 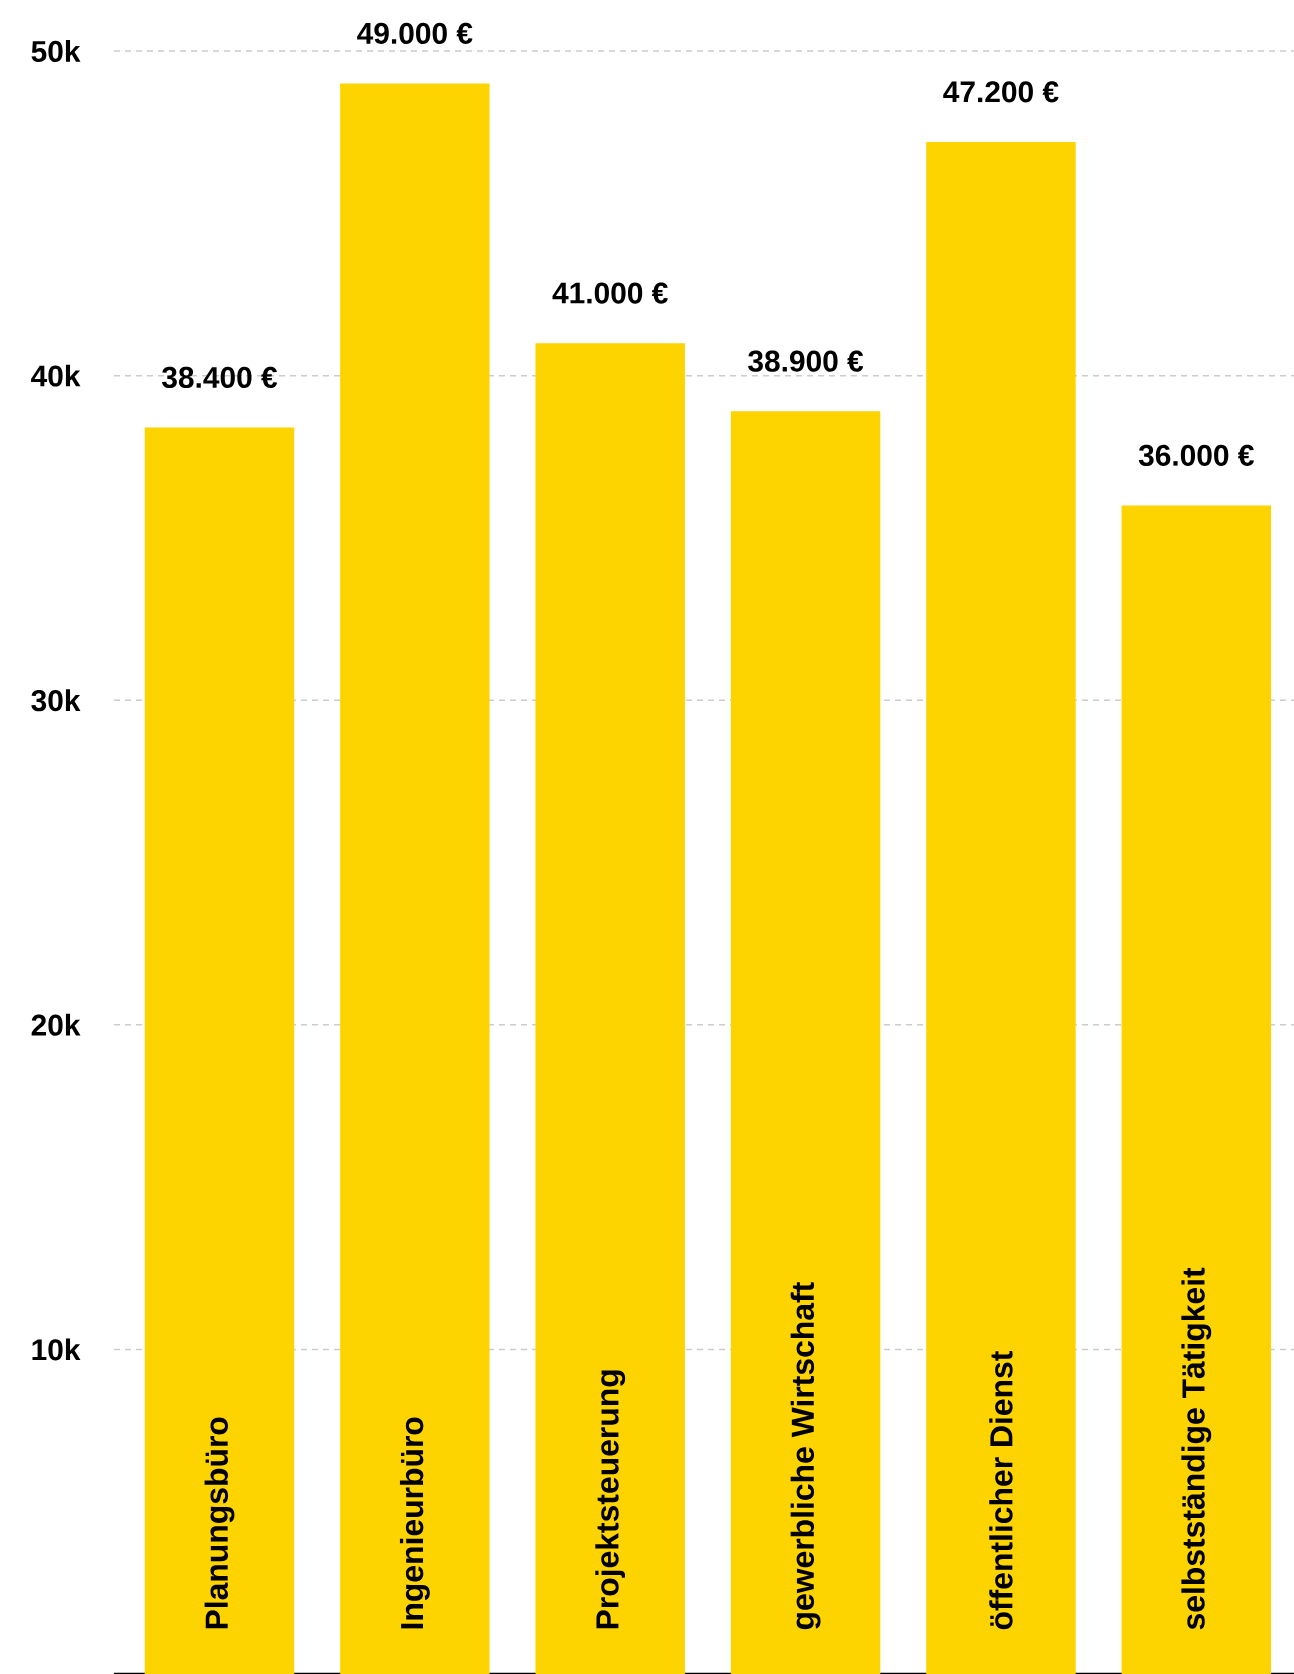 I want to click on y-tick-label: 20k, so click(x=56, y=1024).